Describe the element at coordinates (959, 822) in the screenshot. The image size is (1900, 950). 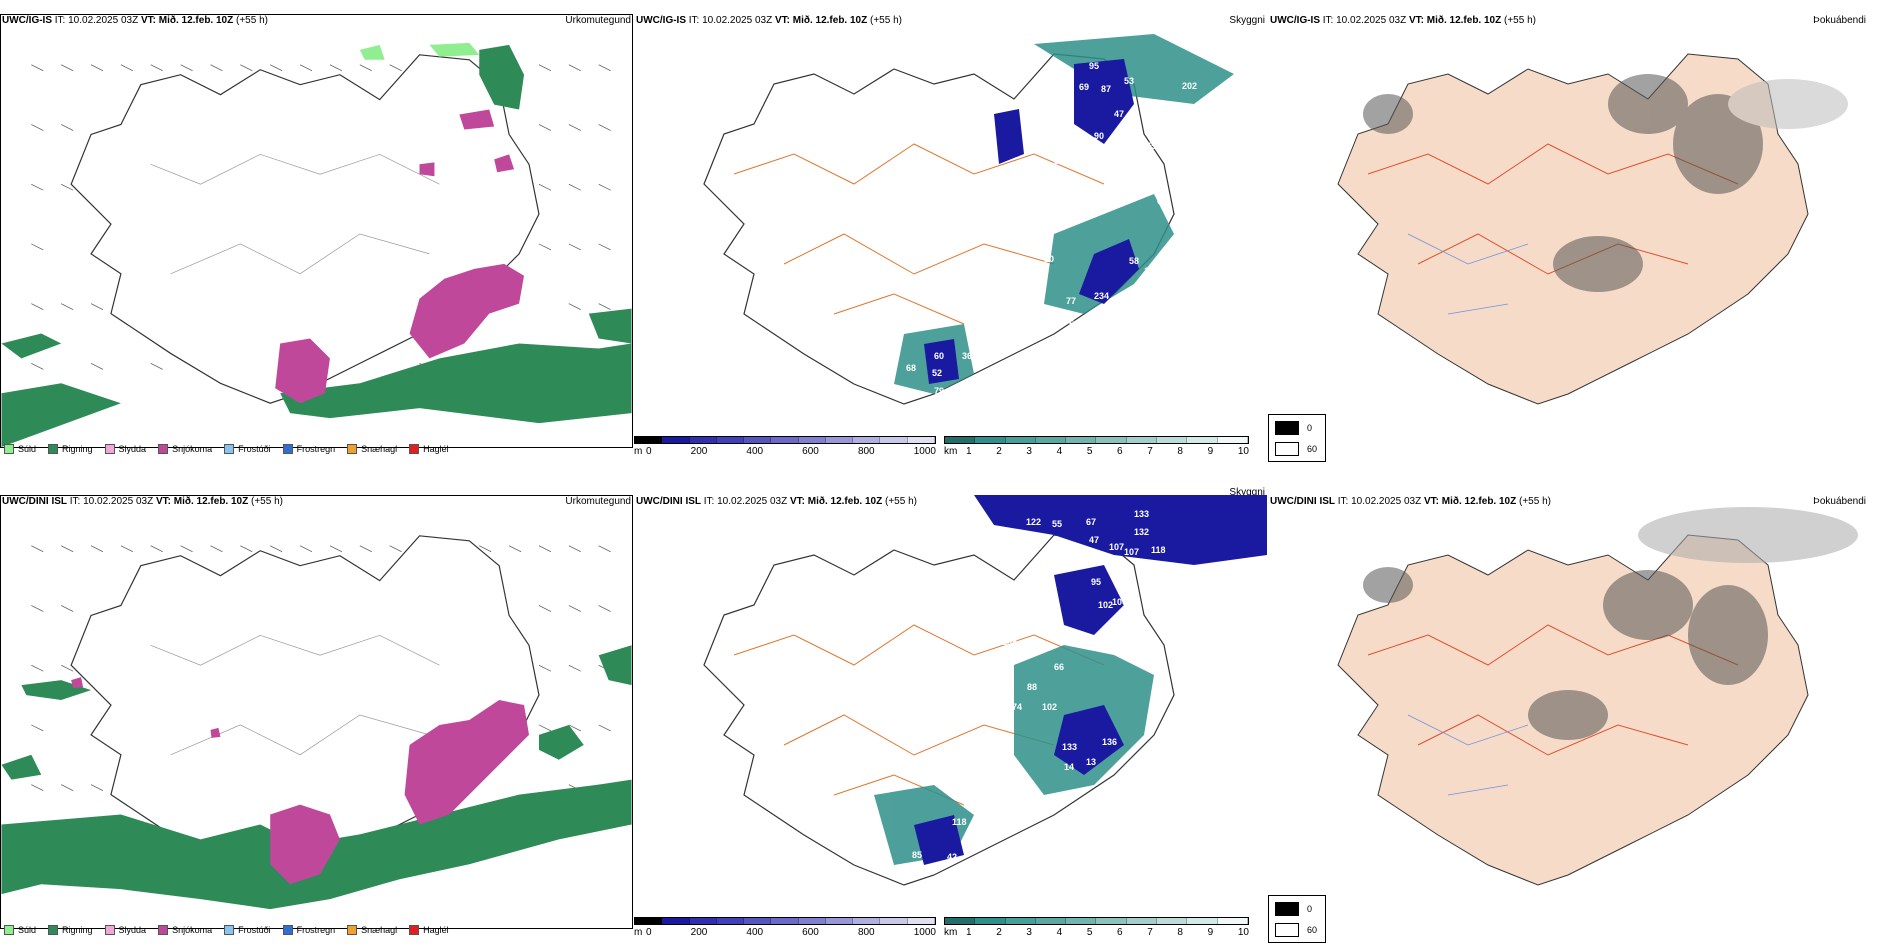
I see `svg-text: 118` at that location.